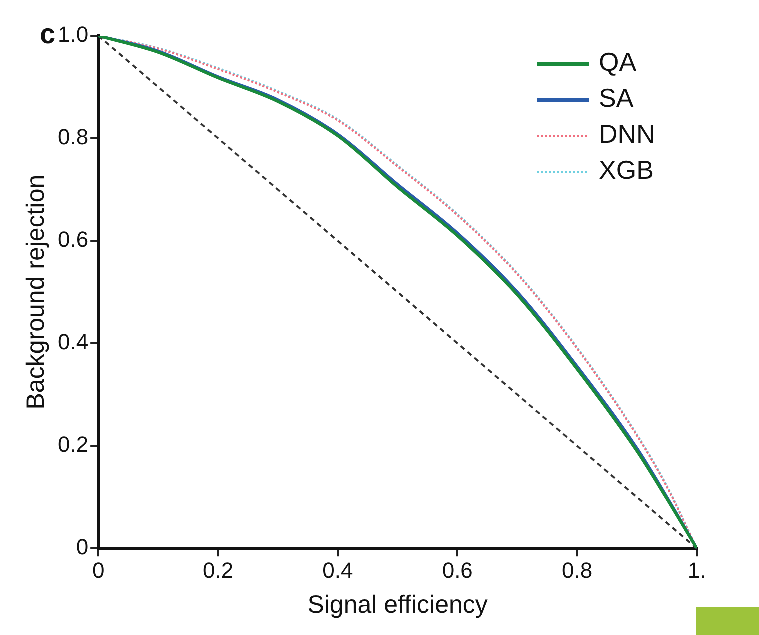  Describe the element at coordinates (218, 570) in the screenshot. I see `x-tick-label: 0.2` at that location.